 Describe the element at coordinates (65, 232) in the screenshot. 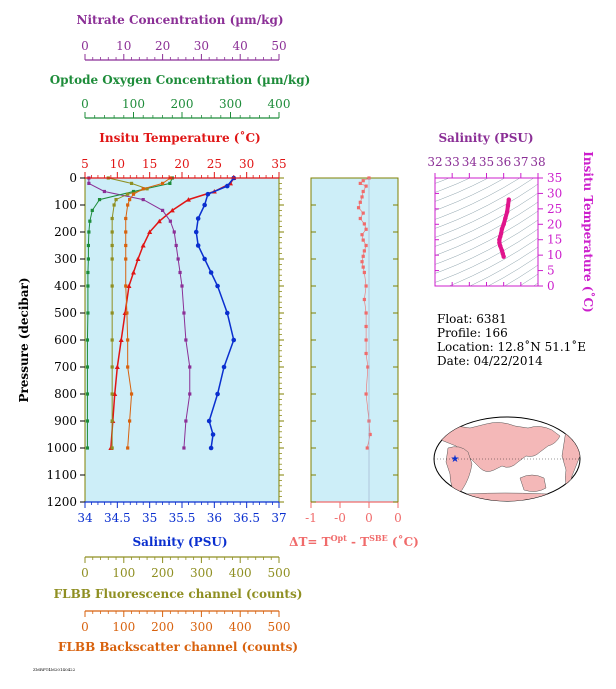

I see `pressure-tick-label: 200` at that location.